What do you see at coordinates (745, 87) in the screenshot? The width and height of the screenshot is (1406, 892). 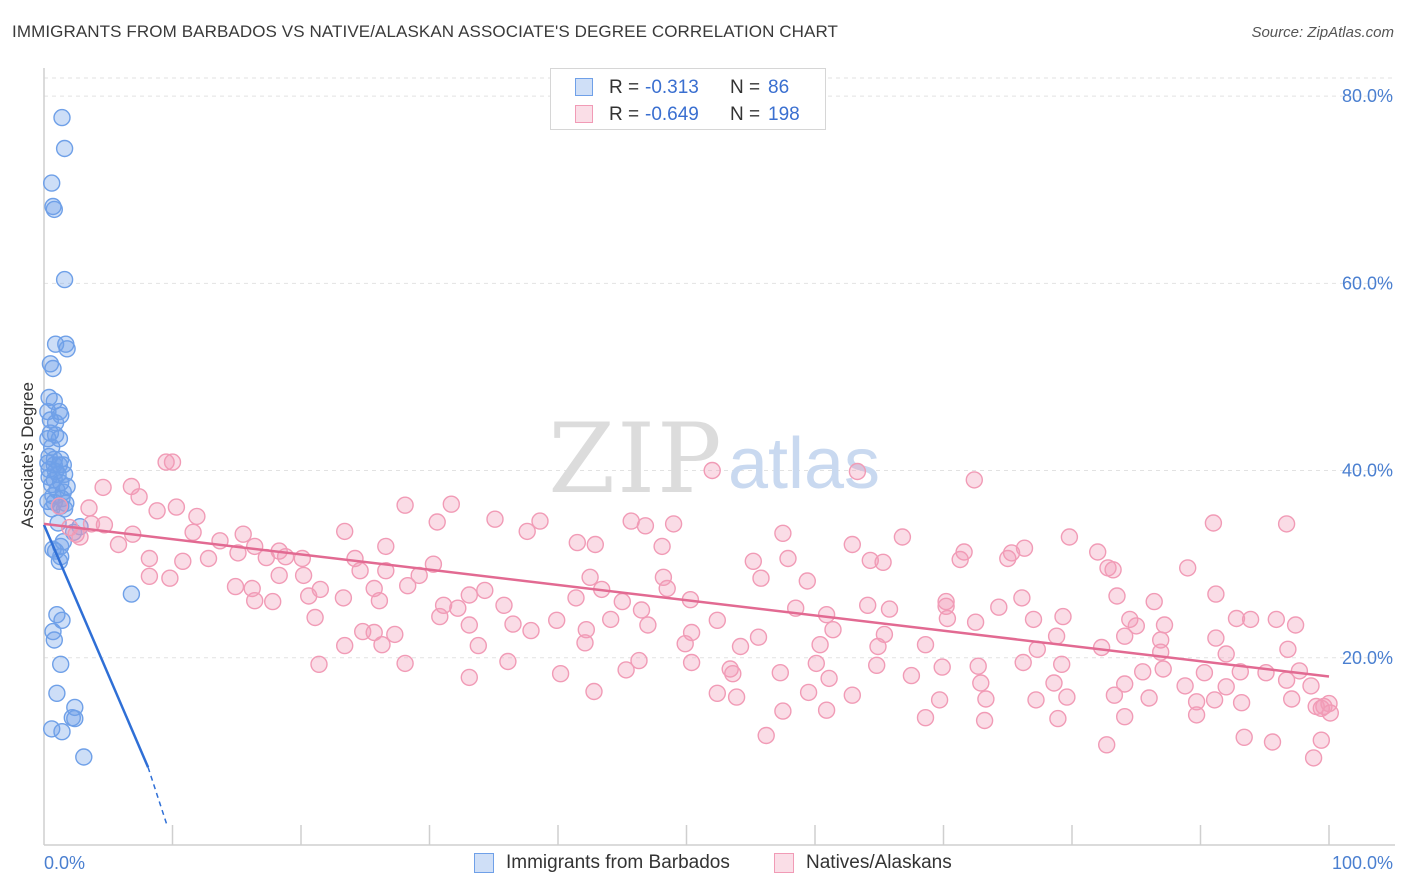 I see `n-label: N =` at bounding box center [745, 87].